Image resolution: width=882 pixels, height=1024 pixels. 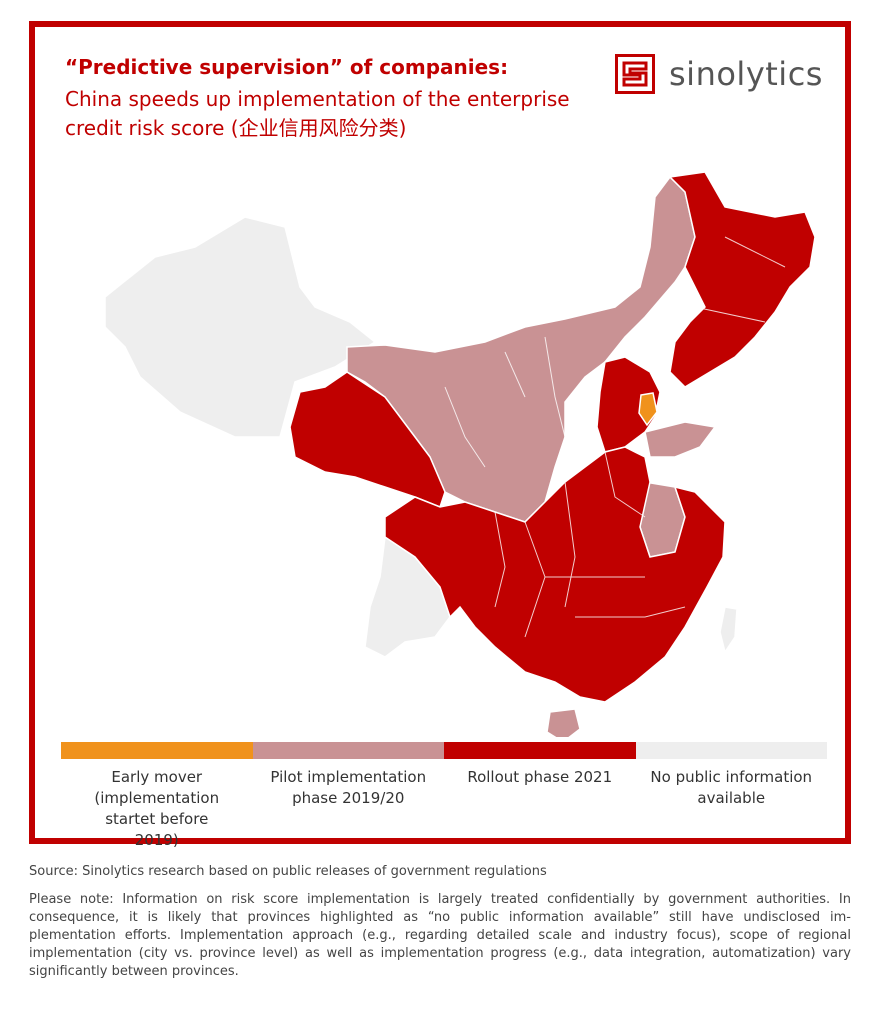 What do you see at coordinates (348, 787) in the screenshot?
I see `legend-label-pilot: Pilot implementation phase 2019/20` at bounding box center [348, 787].